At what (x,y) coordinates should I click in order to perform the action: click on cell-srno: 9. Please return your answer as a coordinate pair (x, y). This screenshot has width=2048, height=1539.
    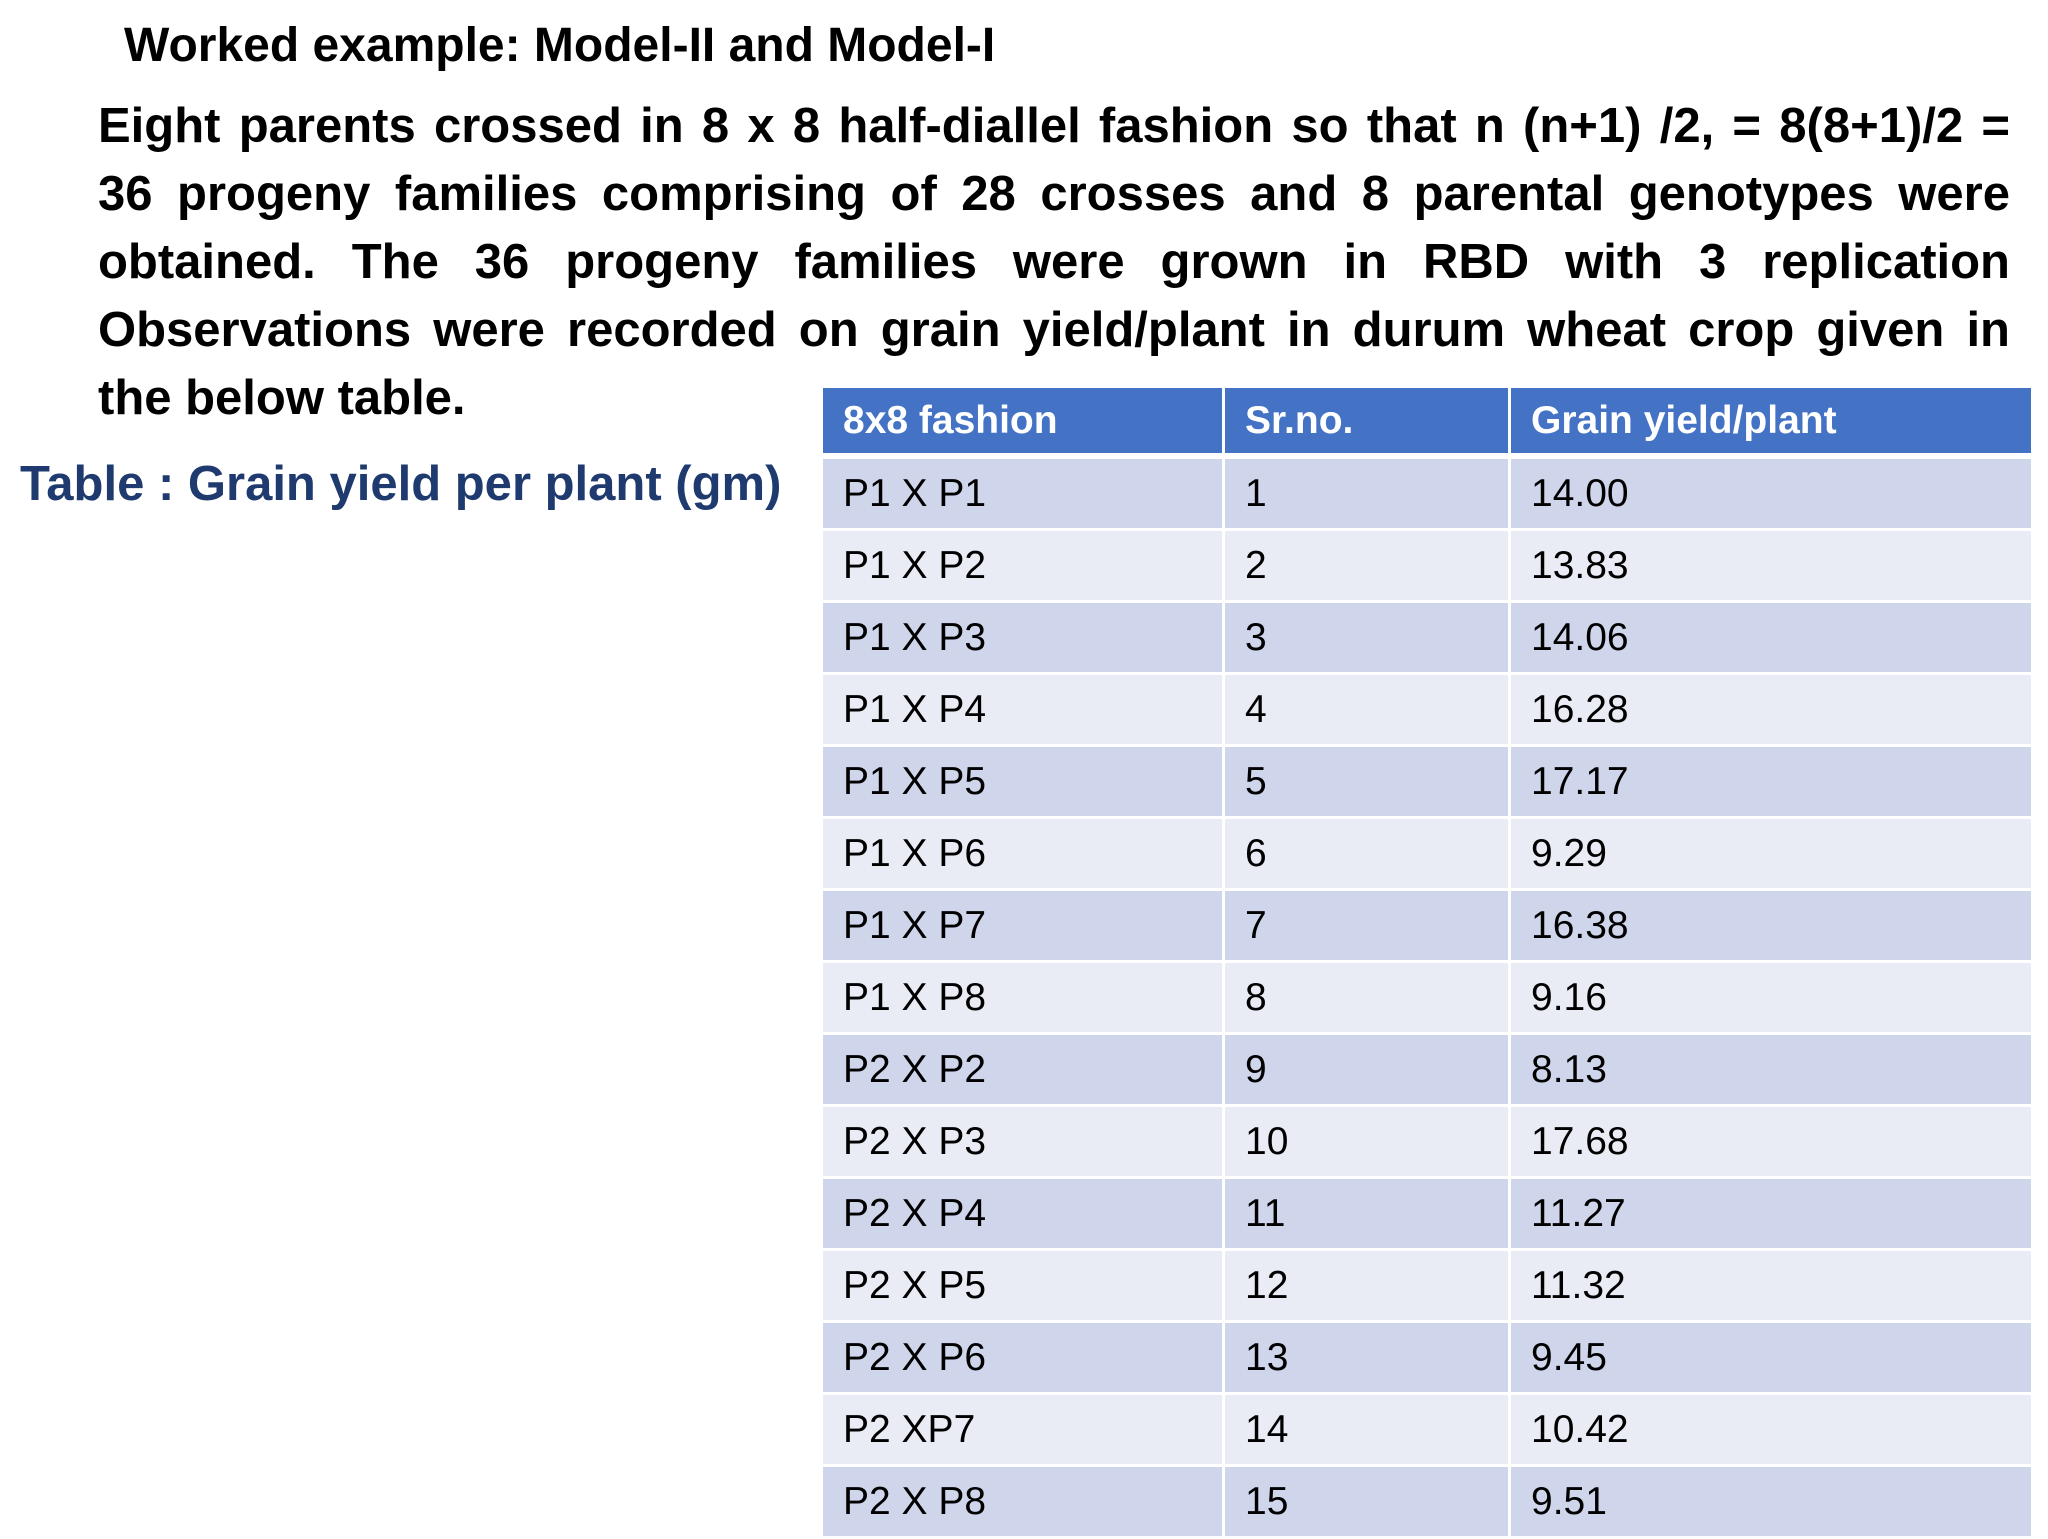
    Looking at the image, I should click on (1368, 1071).